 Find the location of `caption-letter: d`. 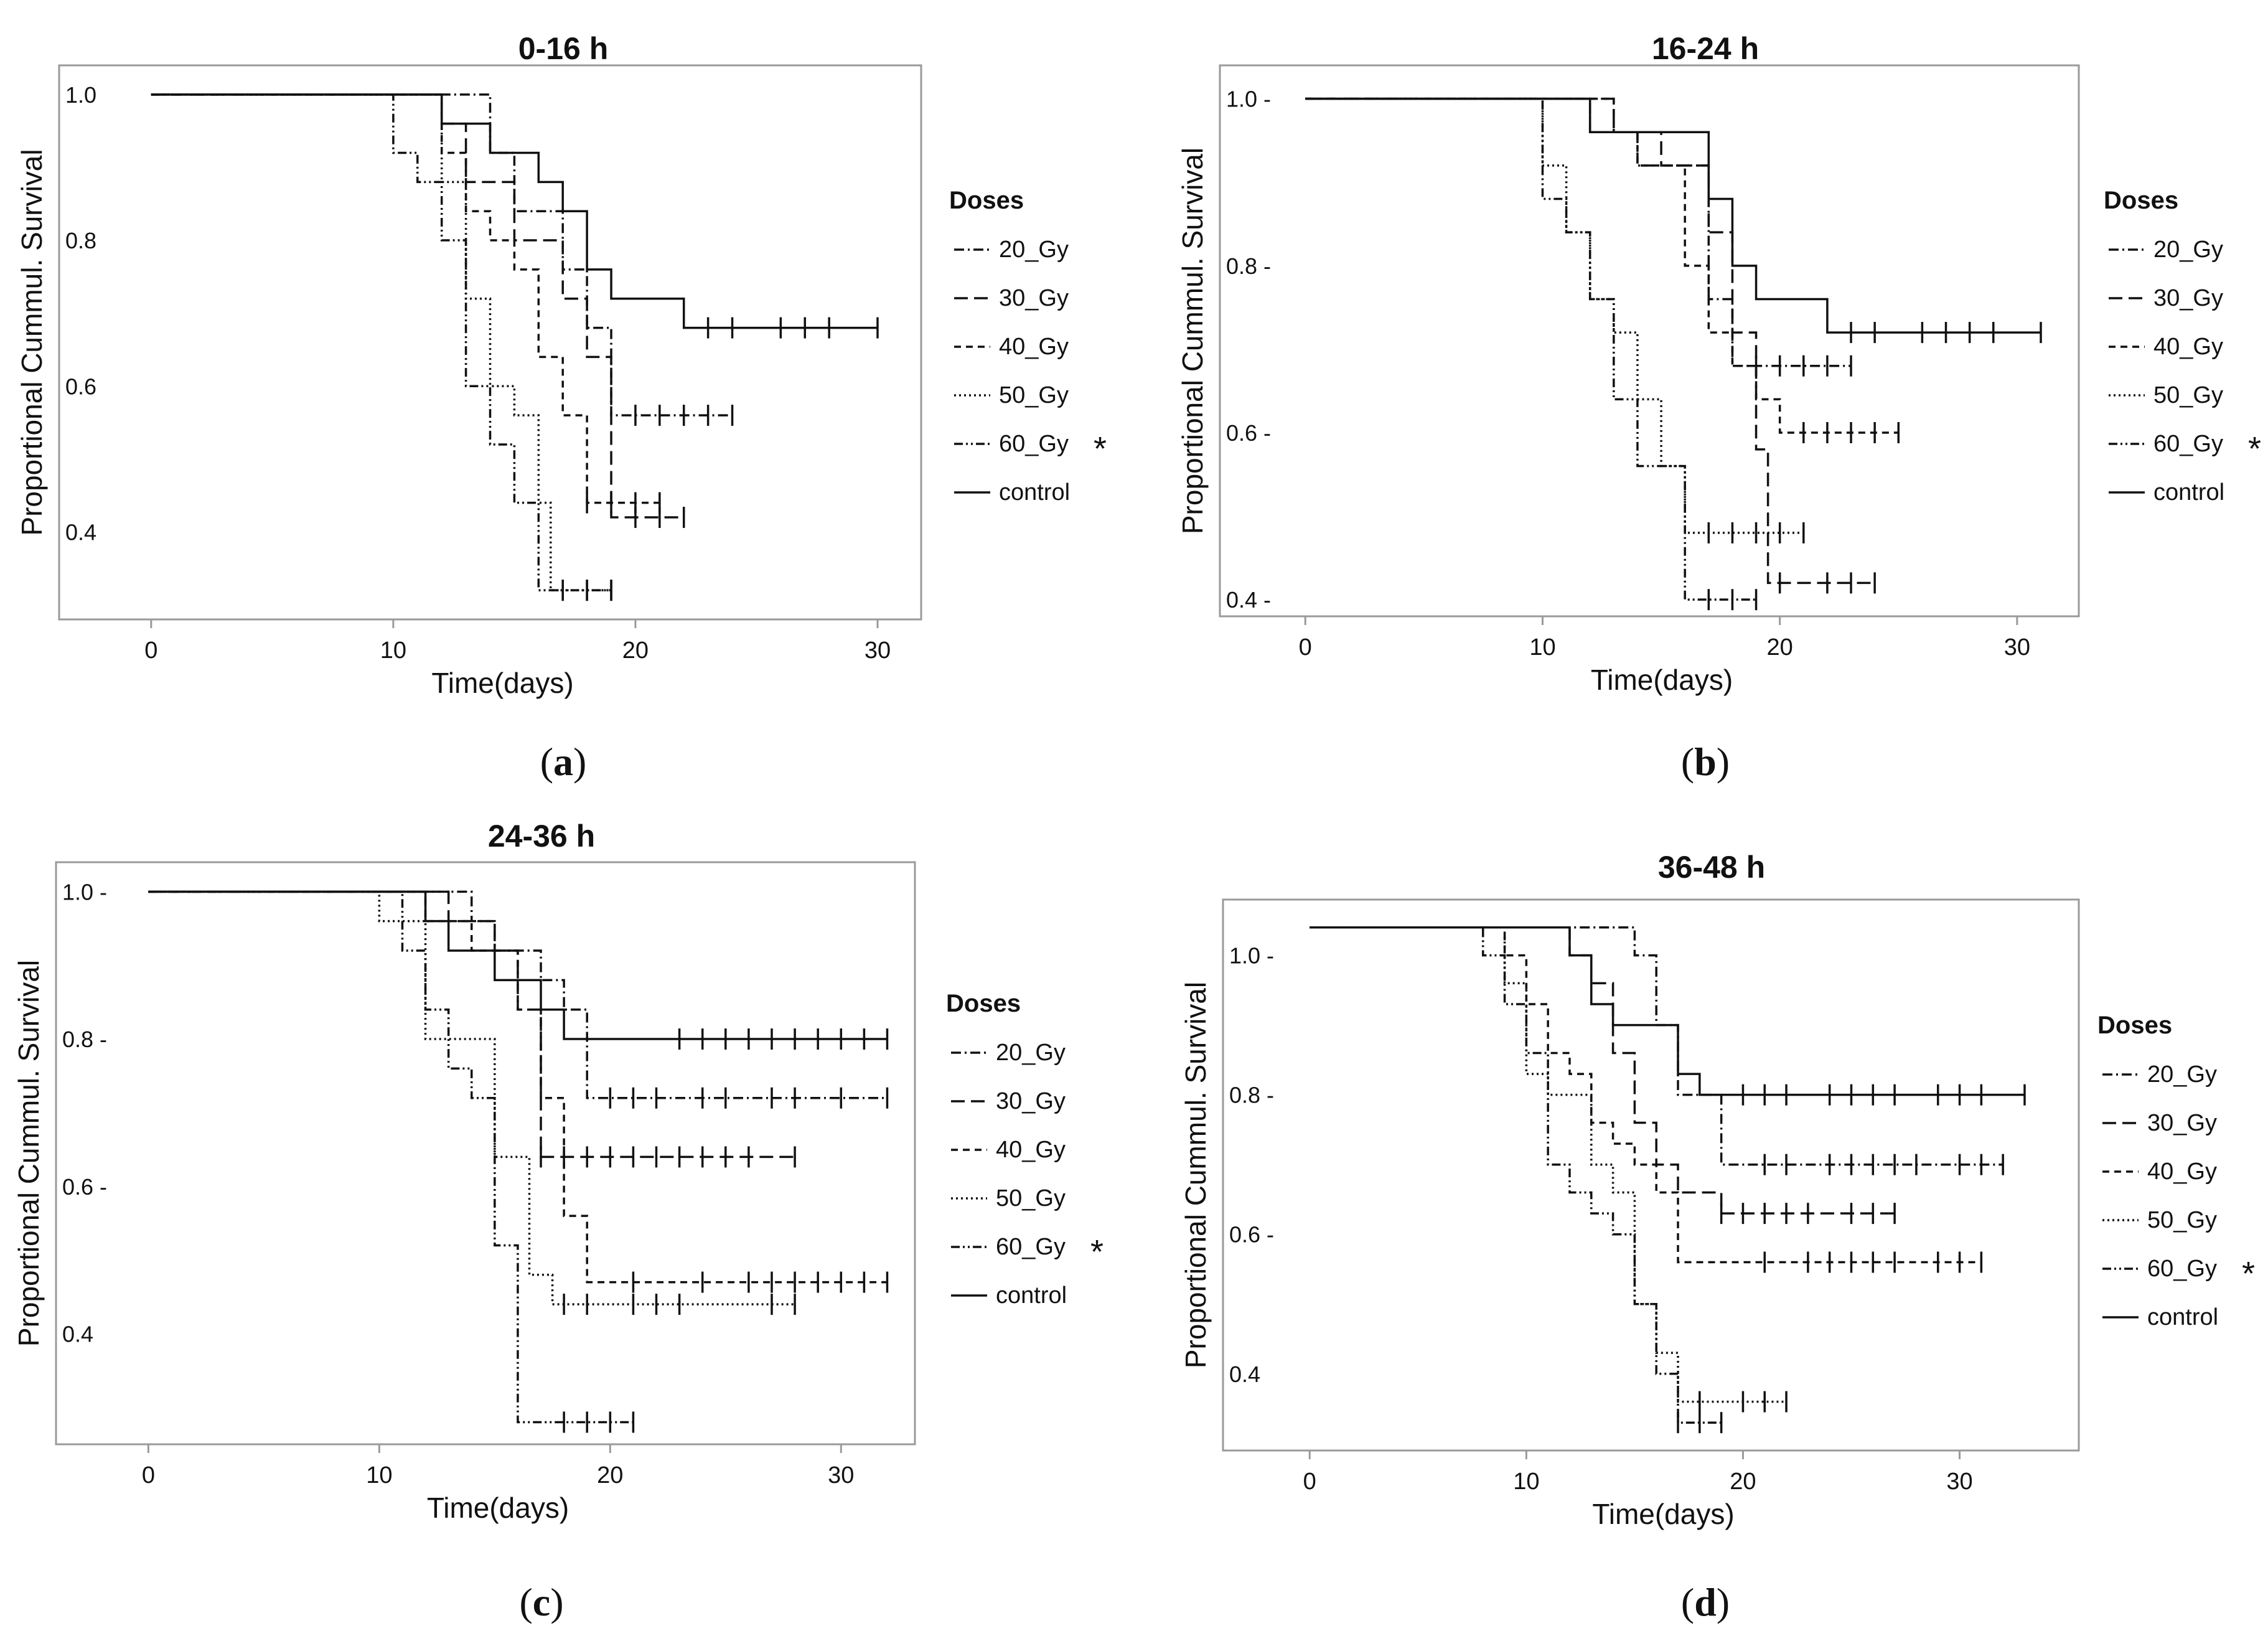

caption-letter: d is located at coordinates (1705, 1602).